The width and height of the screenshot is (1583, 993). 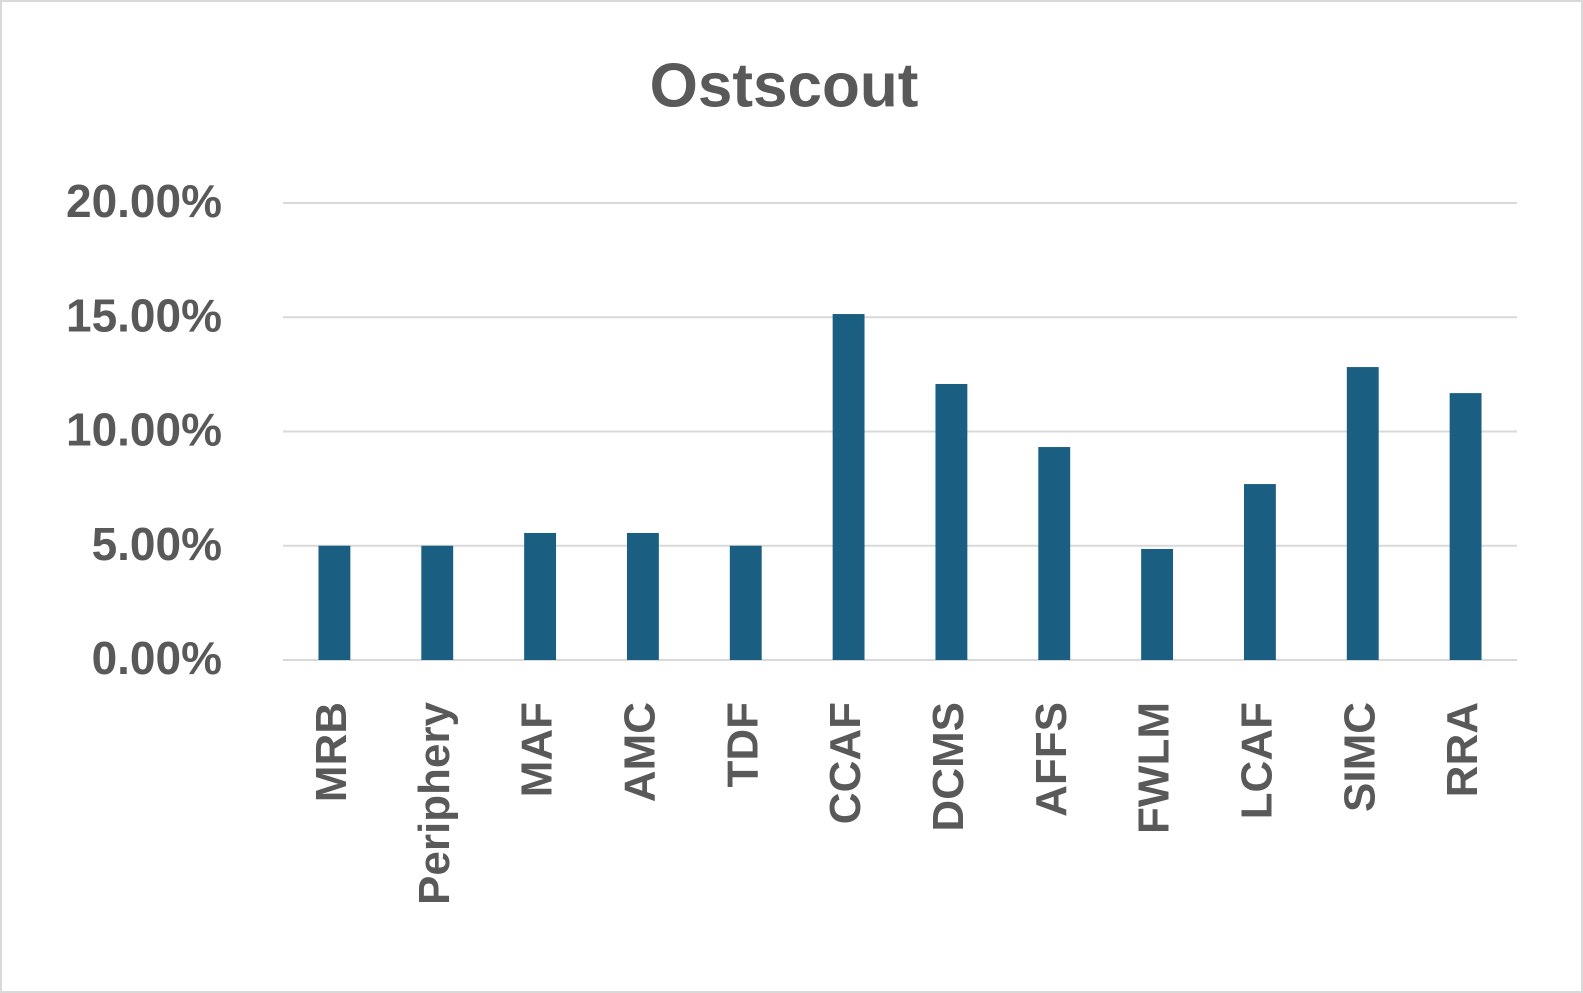 I want to click on y-tick-label: 0.00%, so click(x=157, y=658).